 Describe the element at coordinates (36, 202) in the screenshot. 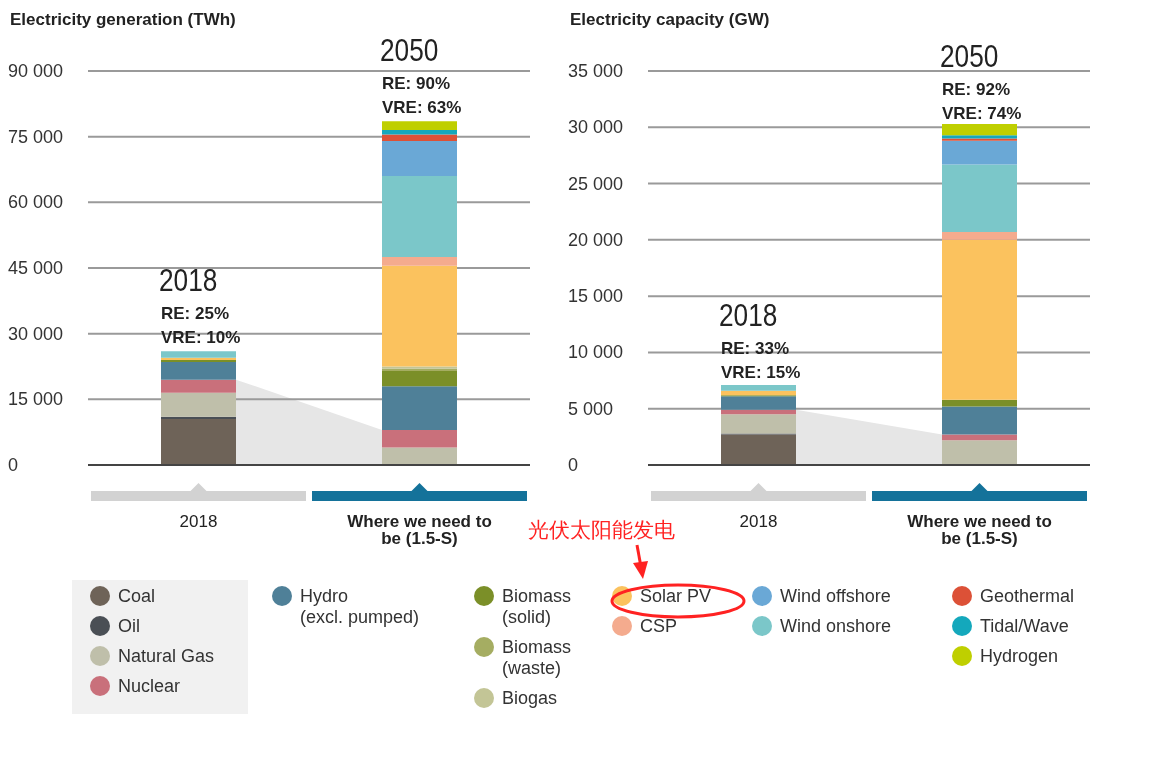

I see `y-tick-label: 60 000` at that location.